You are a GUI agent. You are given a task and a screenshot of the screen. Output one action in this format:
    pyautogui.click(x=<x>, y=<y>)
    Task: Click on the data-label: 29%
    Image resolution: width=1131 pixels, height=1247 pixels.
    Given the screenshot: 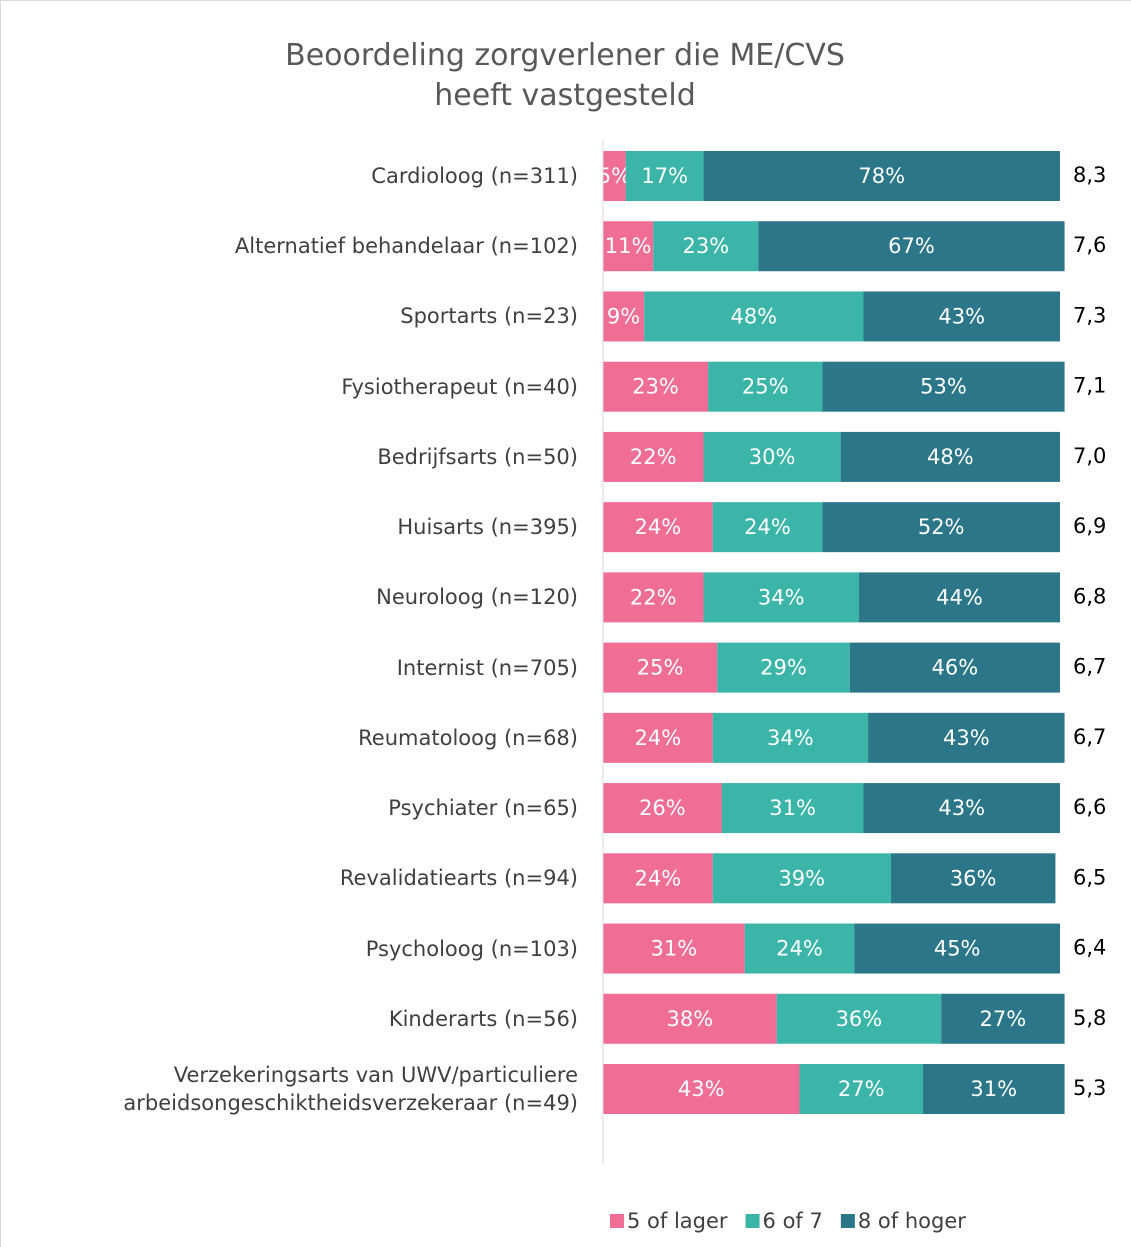 What is the action you would take?
    pyautogui.click(x=783, y=668)
    